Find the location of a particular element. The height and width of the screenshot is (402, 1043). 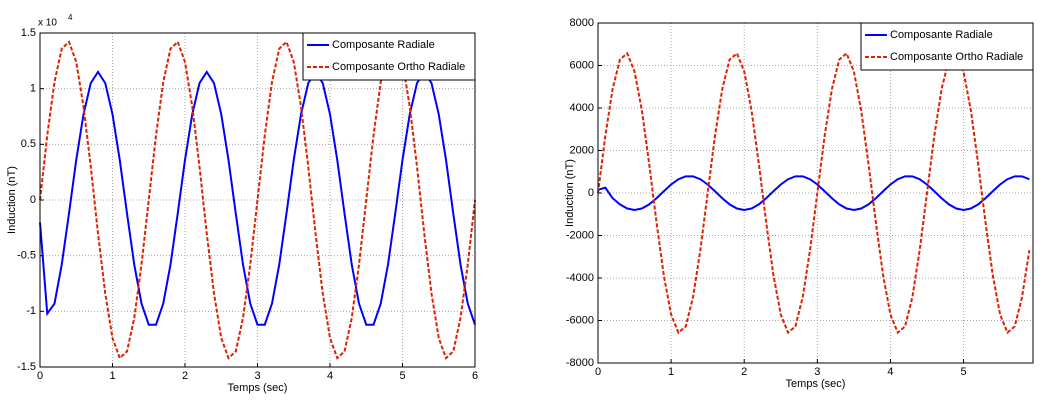

y-tick-label: 0.5 is located at coordinates (28, 144).